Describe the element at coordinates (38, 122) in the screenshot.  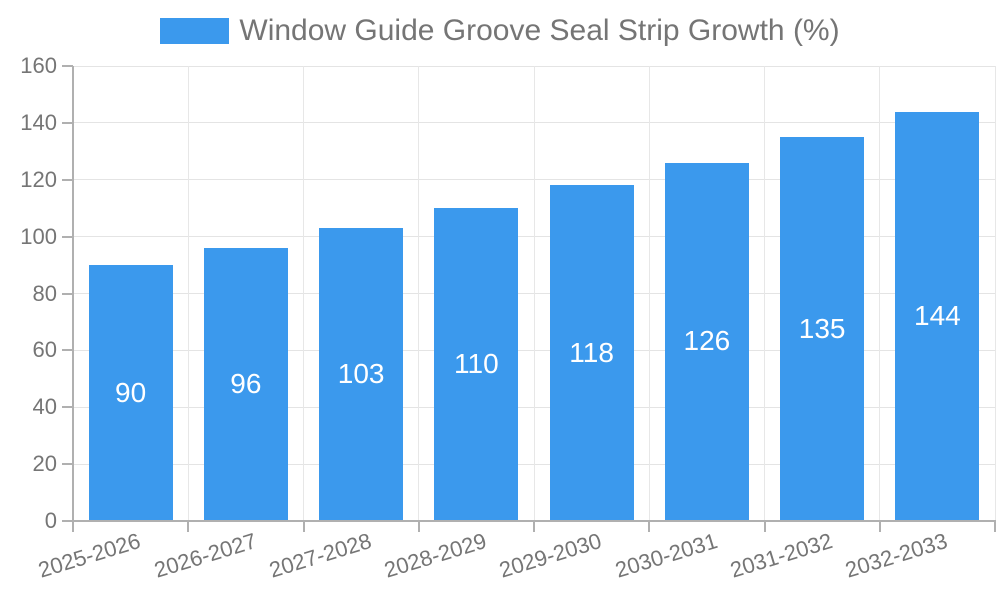
I see `y-tick-label: 140` at that location.